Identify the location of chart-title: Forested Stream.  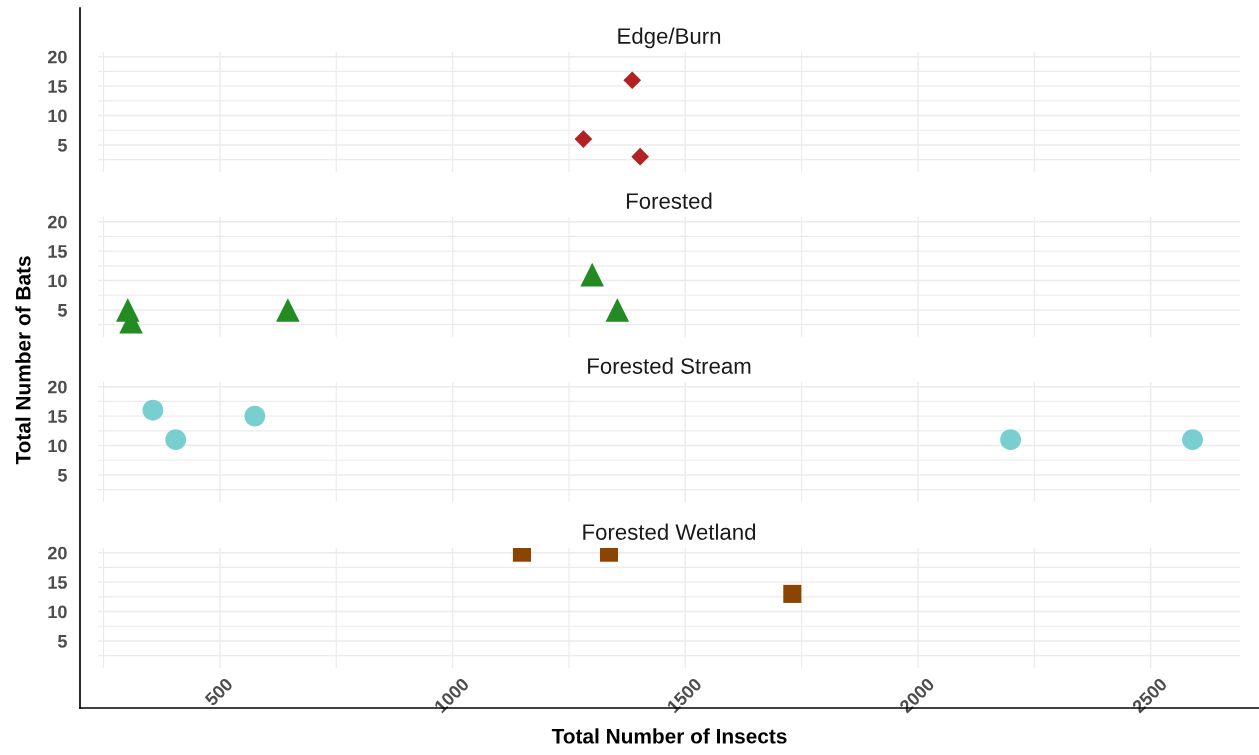
(669, 365).